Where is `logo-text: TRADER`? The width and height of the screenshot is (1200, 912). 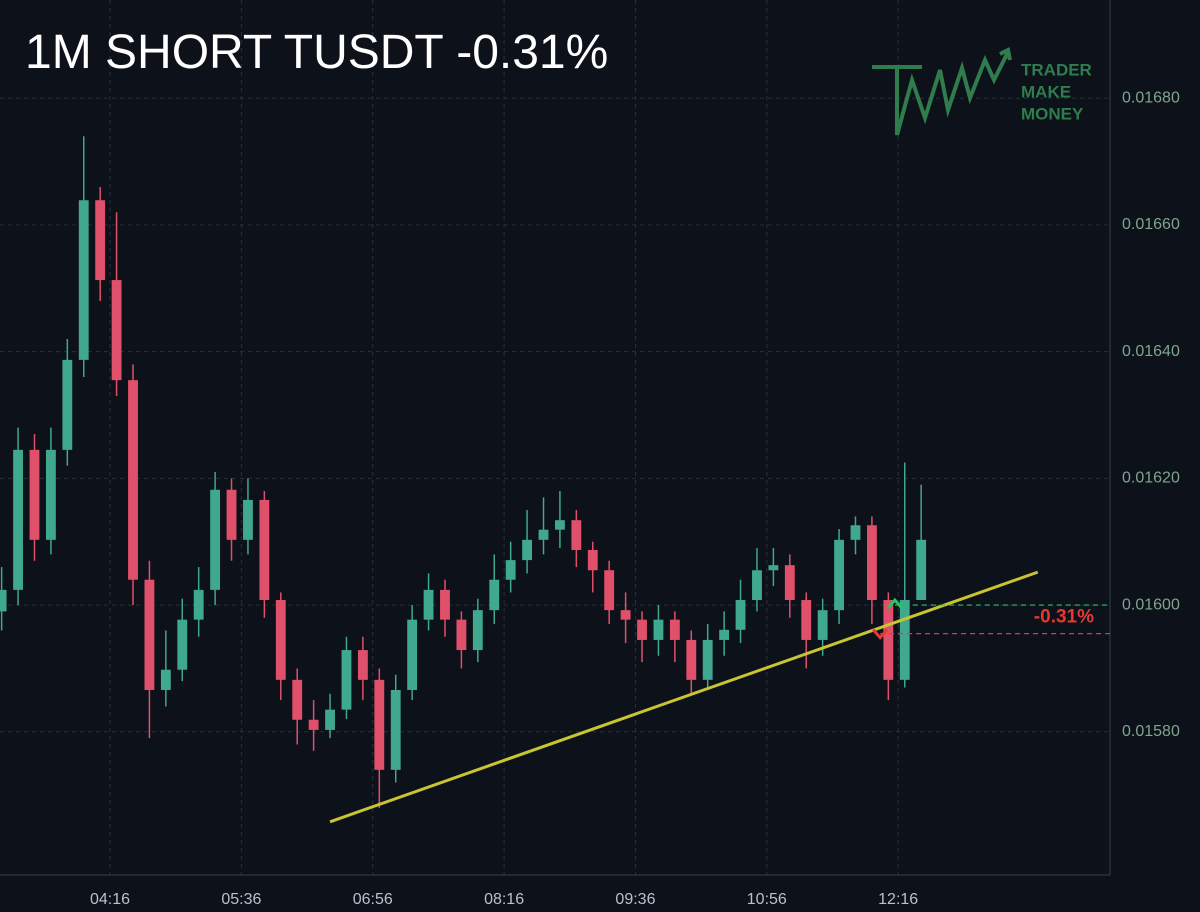 logo-text: TRADER is located at coordinates (1056, 69).